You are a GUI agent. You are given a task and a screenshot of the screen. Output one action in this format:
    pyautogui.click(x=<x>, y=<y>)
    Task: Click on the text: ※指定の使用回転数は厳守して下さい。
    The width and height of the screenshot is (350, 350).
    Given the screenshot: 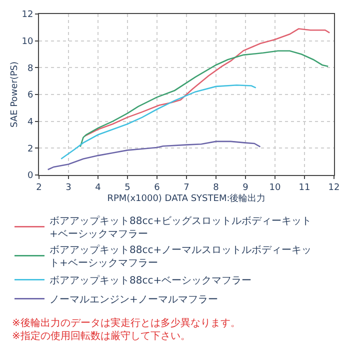 What is the action you would take?
    pyautogui.click(x=101, y=336)
    